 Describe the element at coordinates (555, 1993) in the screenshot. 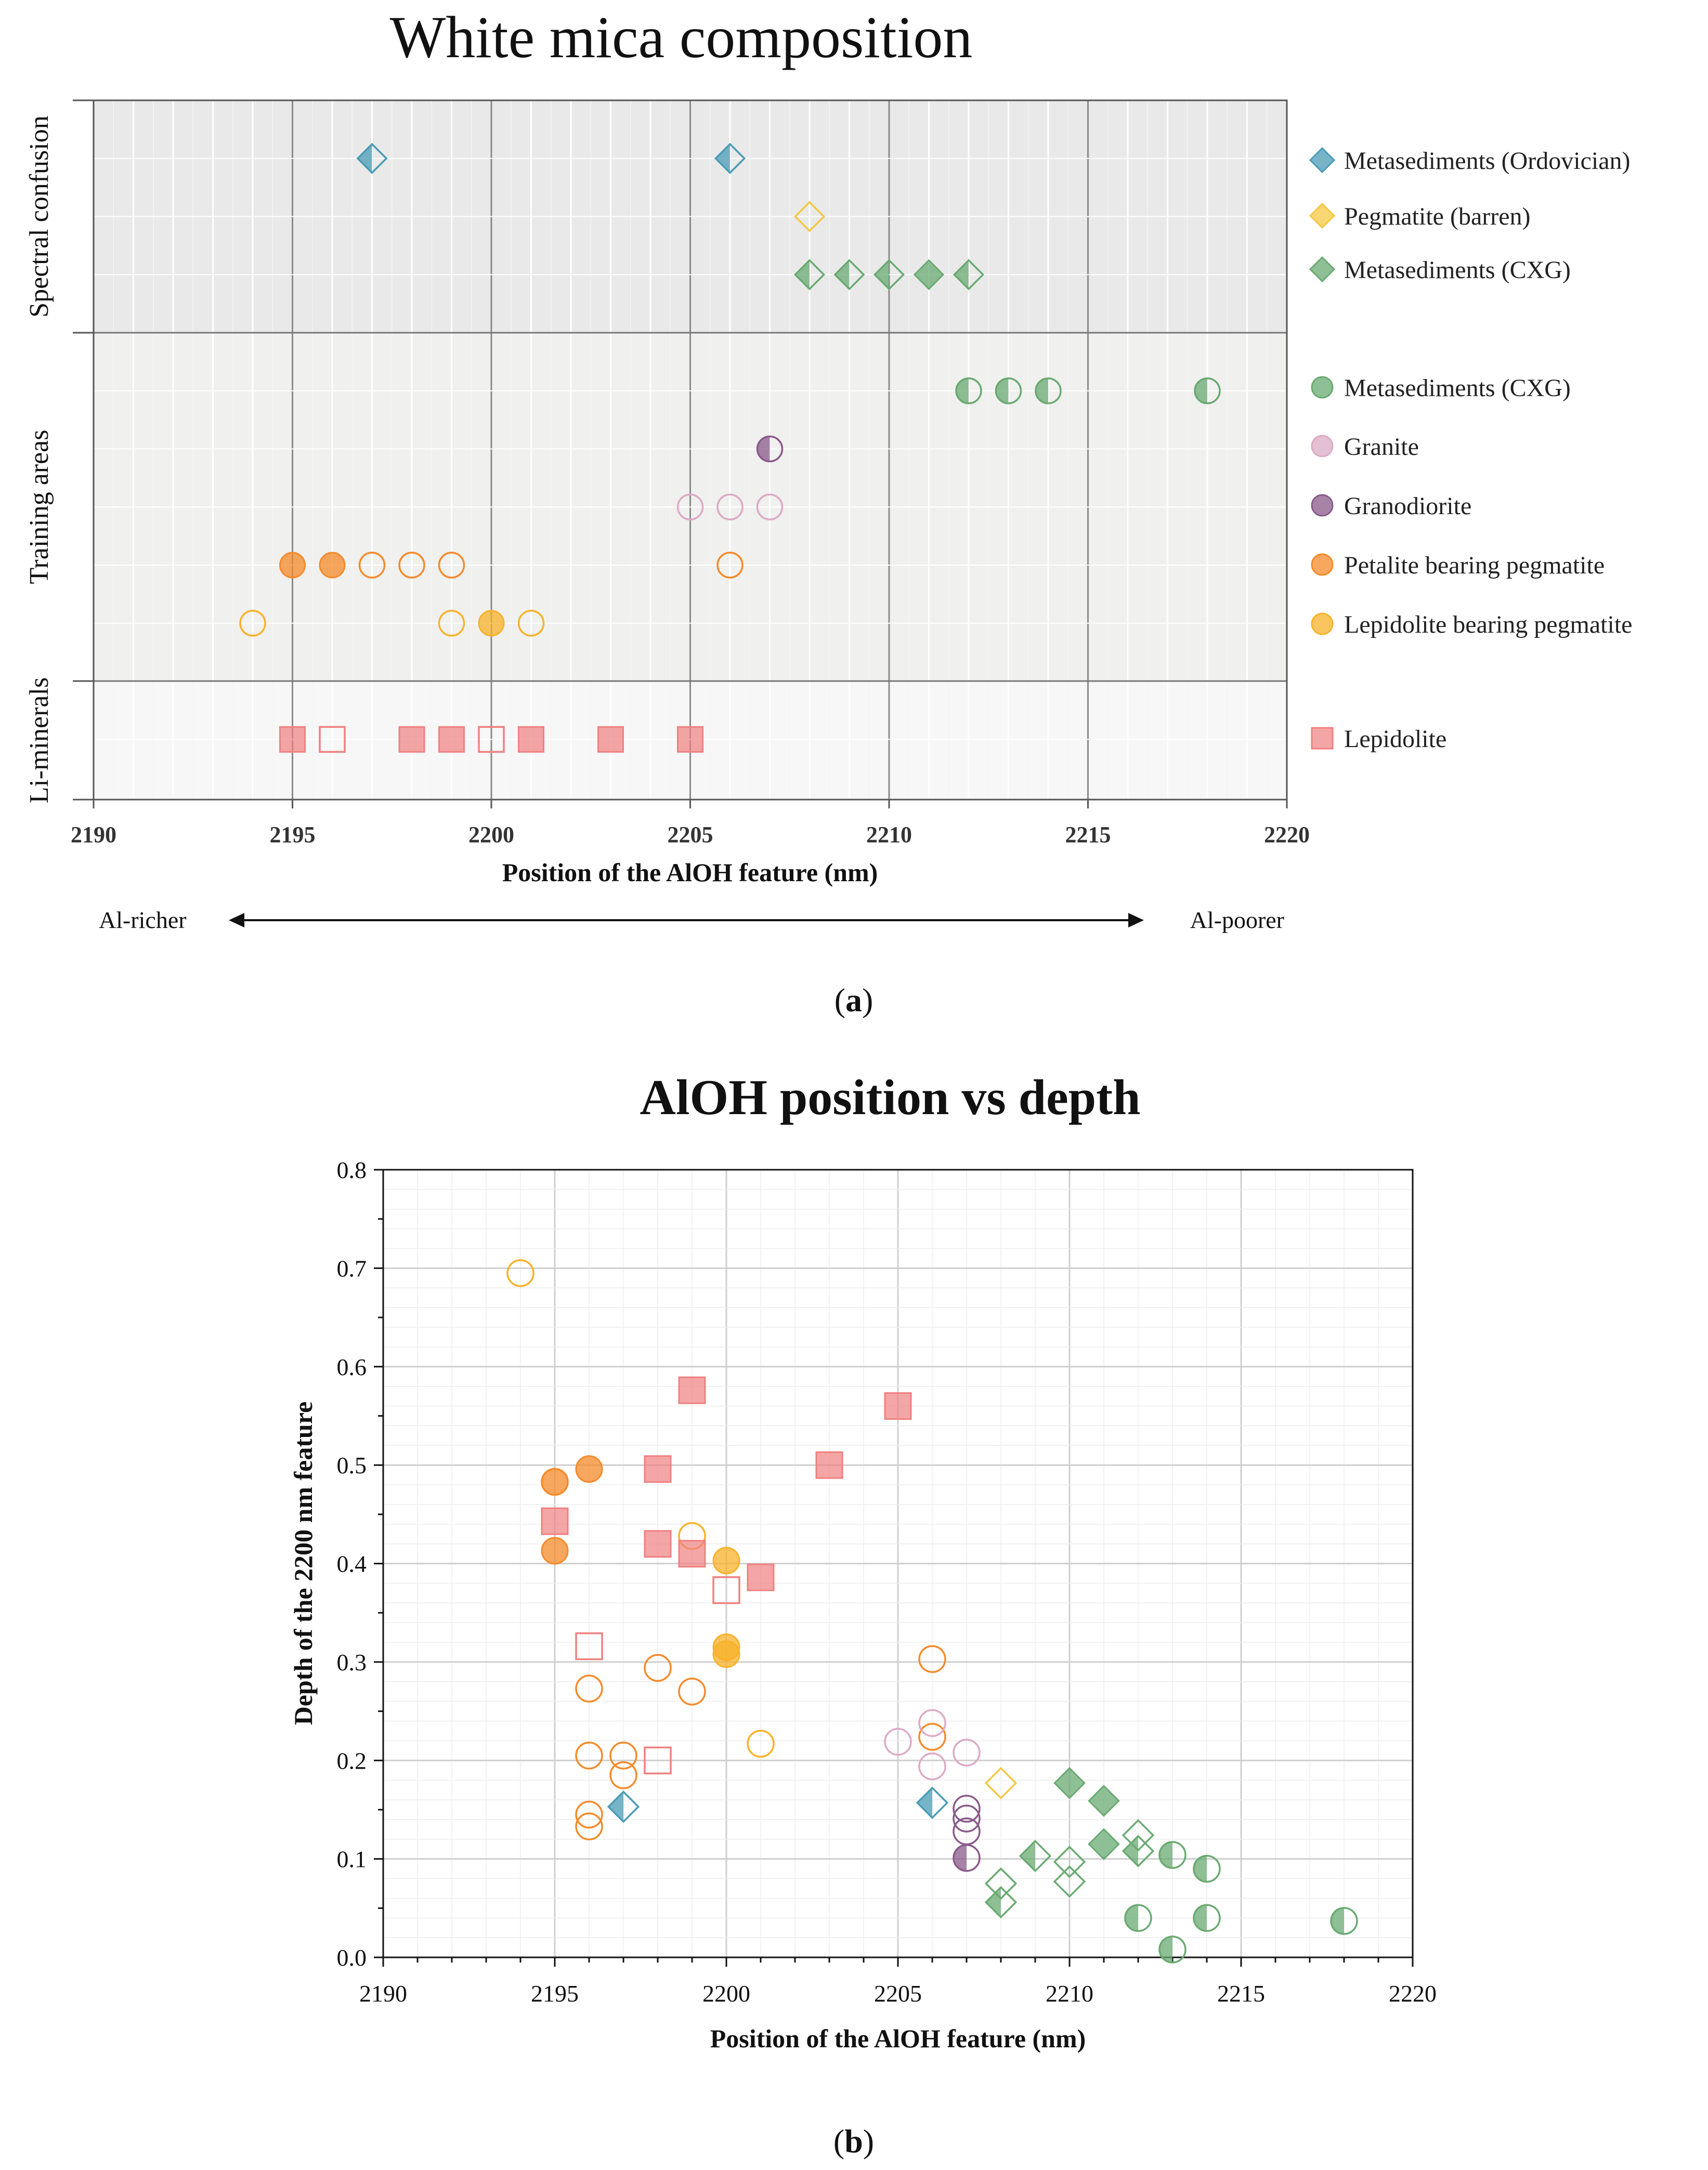

I see `x-tick-label: 2195` at that location.